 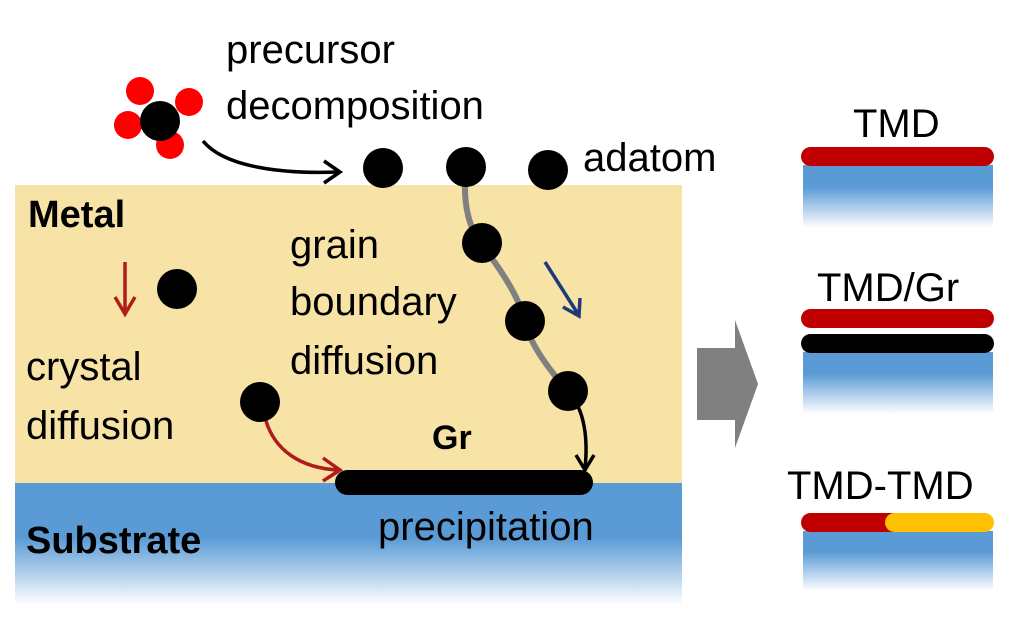 What do you see at coordinates (897, 318) in the screenshot?
I see `tmd-gr-tmd-layer` at bounding box center [897, 318].